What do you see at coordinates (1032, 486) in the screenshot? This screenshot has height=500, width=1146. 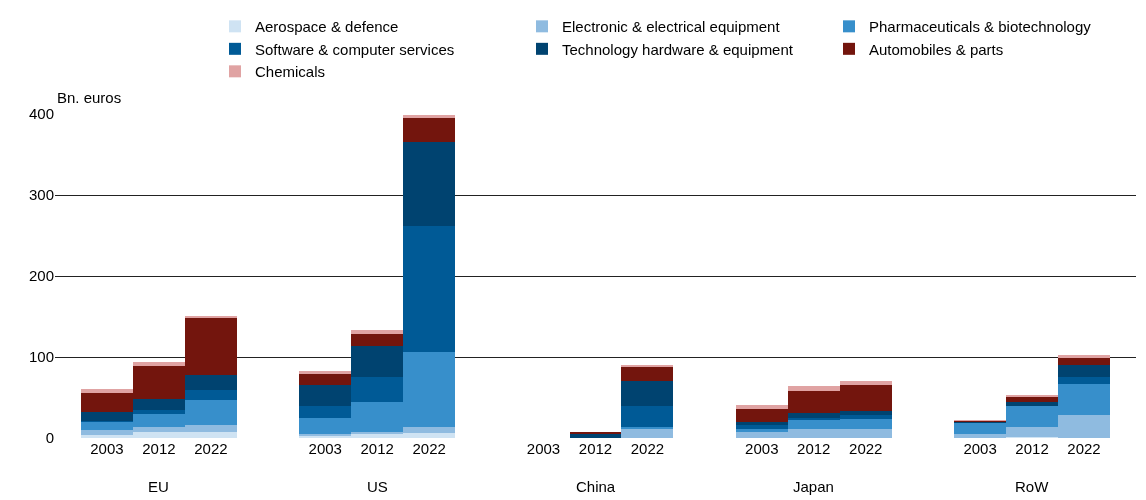 I see `text: RoW` at bounding box center [1032, 486].